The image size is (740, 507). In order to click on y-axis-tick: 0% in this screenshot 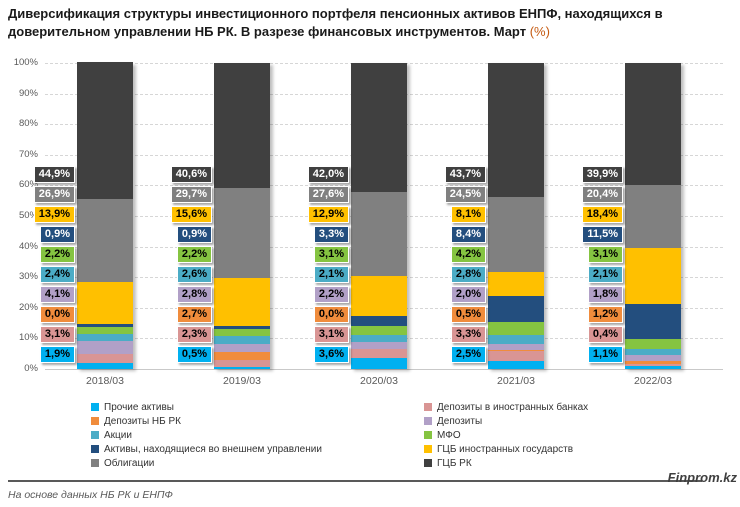, I will do `click(31, 368)`.